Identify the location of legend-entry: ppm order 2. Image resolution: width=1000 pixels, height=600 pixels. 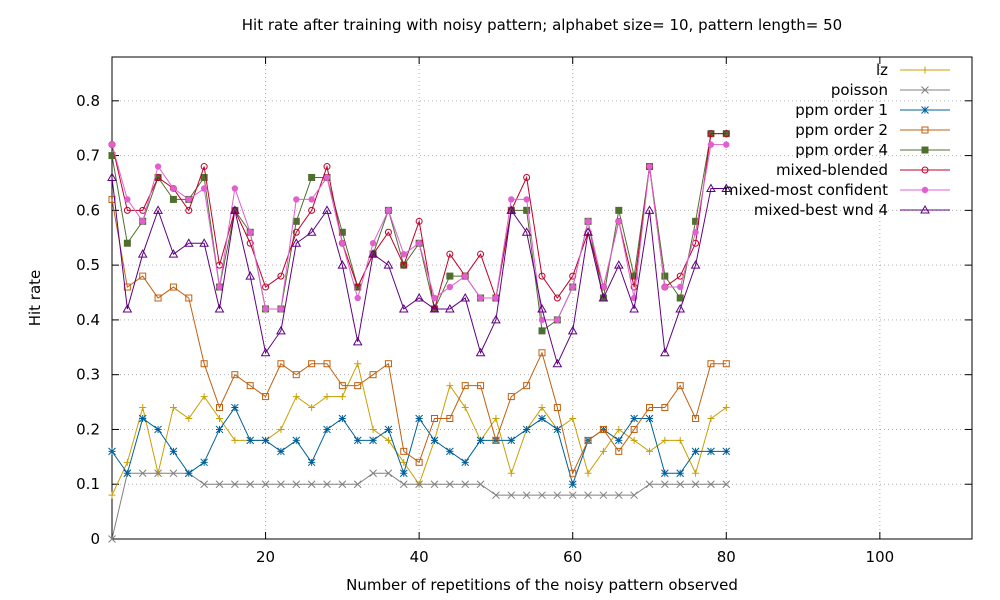
(872, 130).